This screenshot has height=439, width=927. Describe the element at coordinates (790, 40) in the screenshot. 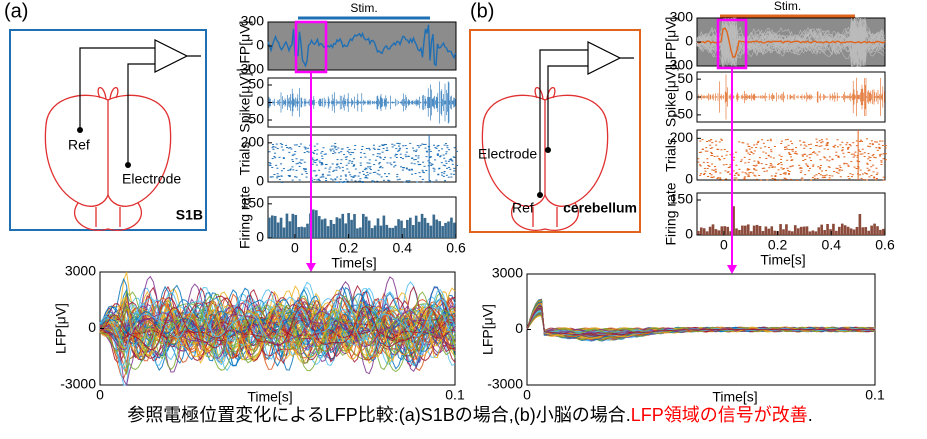

I see `lfp-trace` at that location.